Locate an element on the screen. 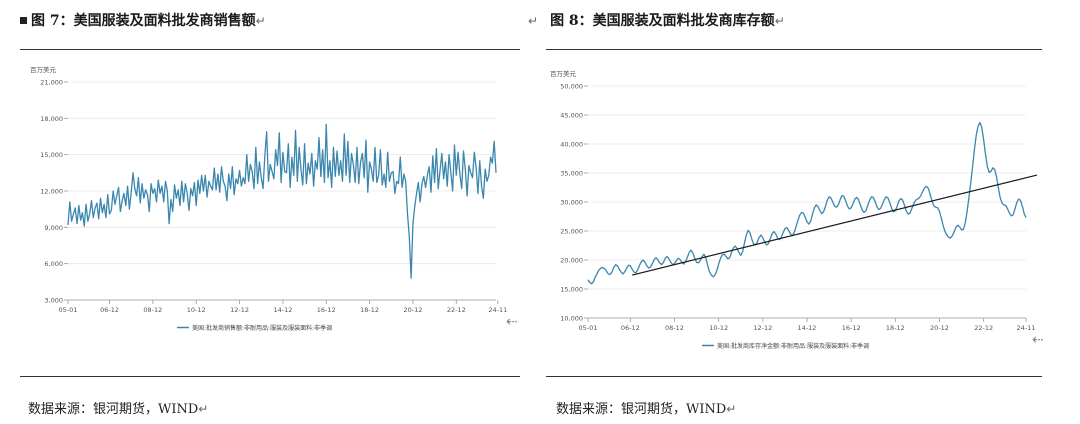 The width and height of the screenshot is (1080, 424). figure-7-title-text: 图 7：美国服装及面料批发商销售额 is located at coordinates (143, 21).